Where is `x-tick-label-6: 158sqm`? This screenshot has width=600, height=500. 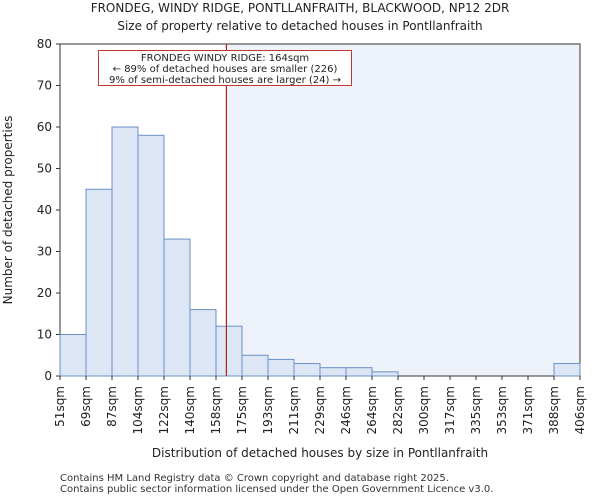
x-tick-label-6: 158sqm is located at coordinates (216, 410).